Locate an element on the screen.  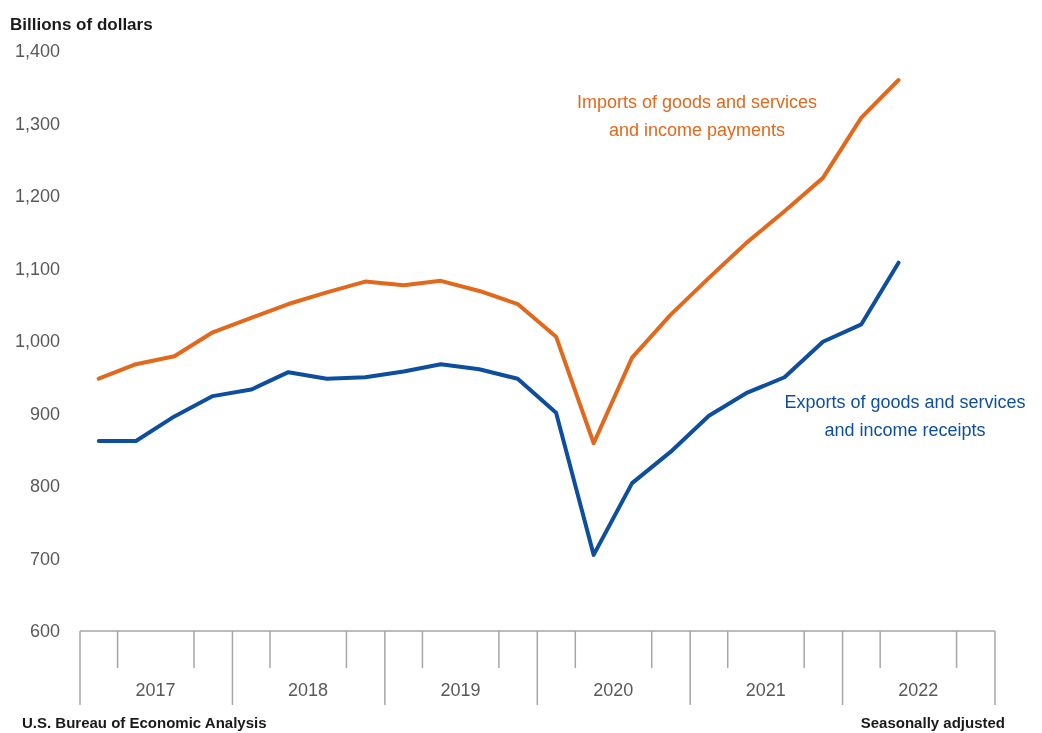
series-label: Imports of goods and services and income payments is located at coordinates (697, 116).